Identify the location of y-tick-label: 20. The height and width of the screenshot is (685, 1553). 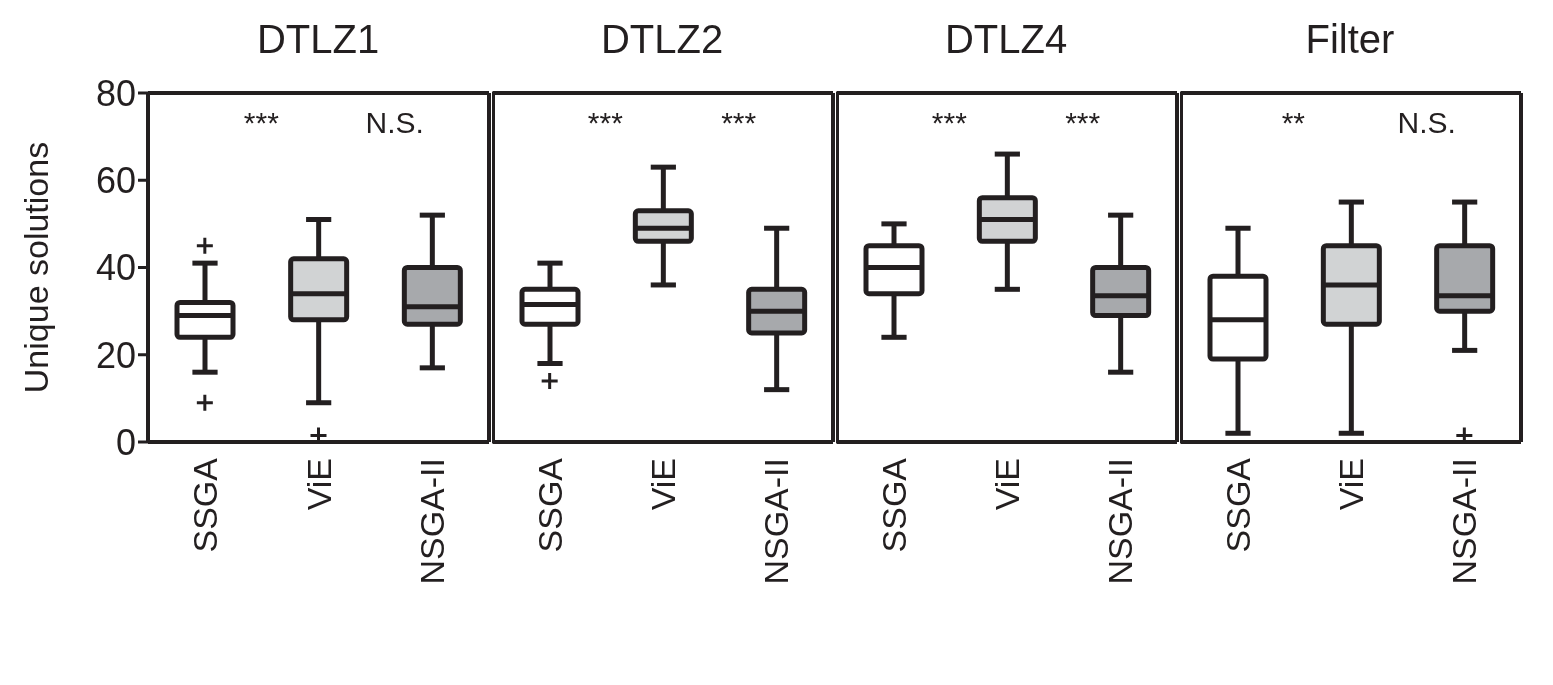
(115, 355).